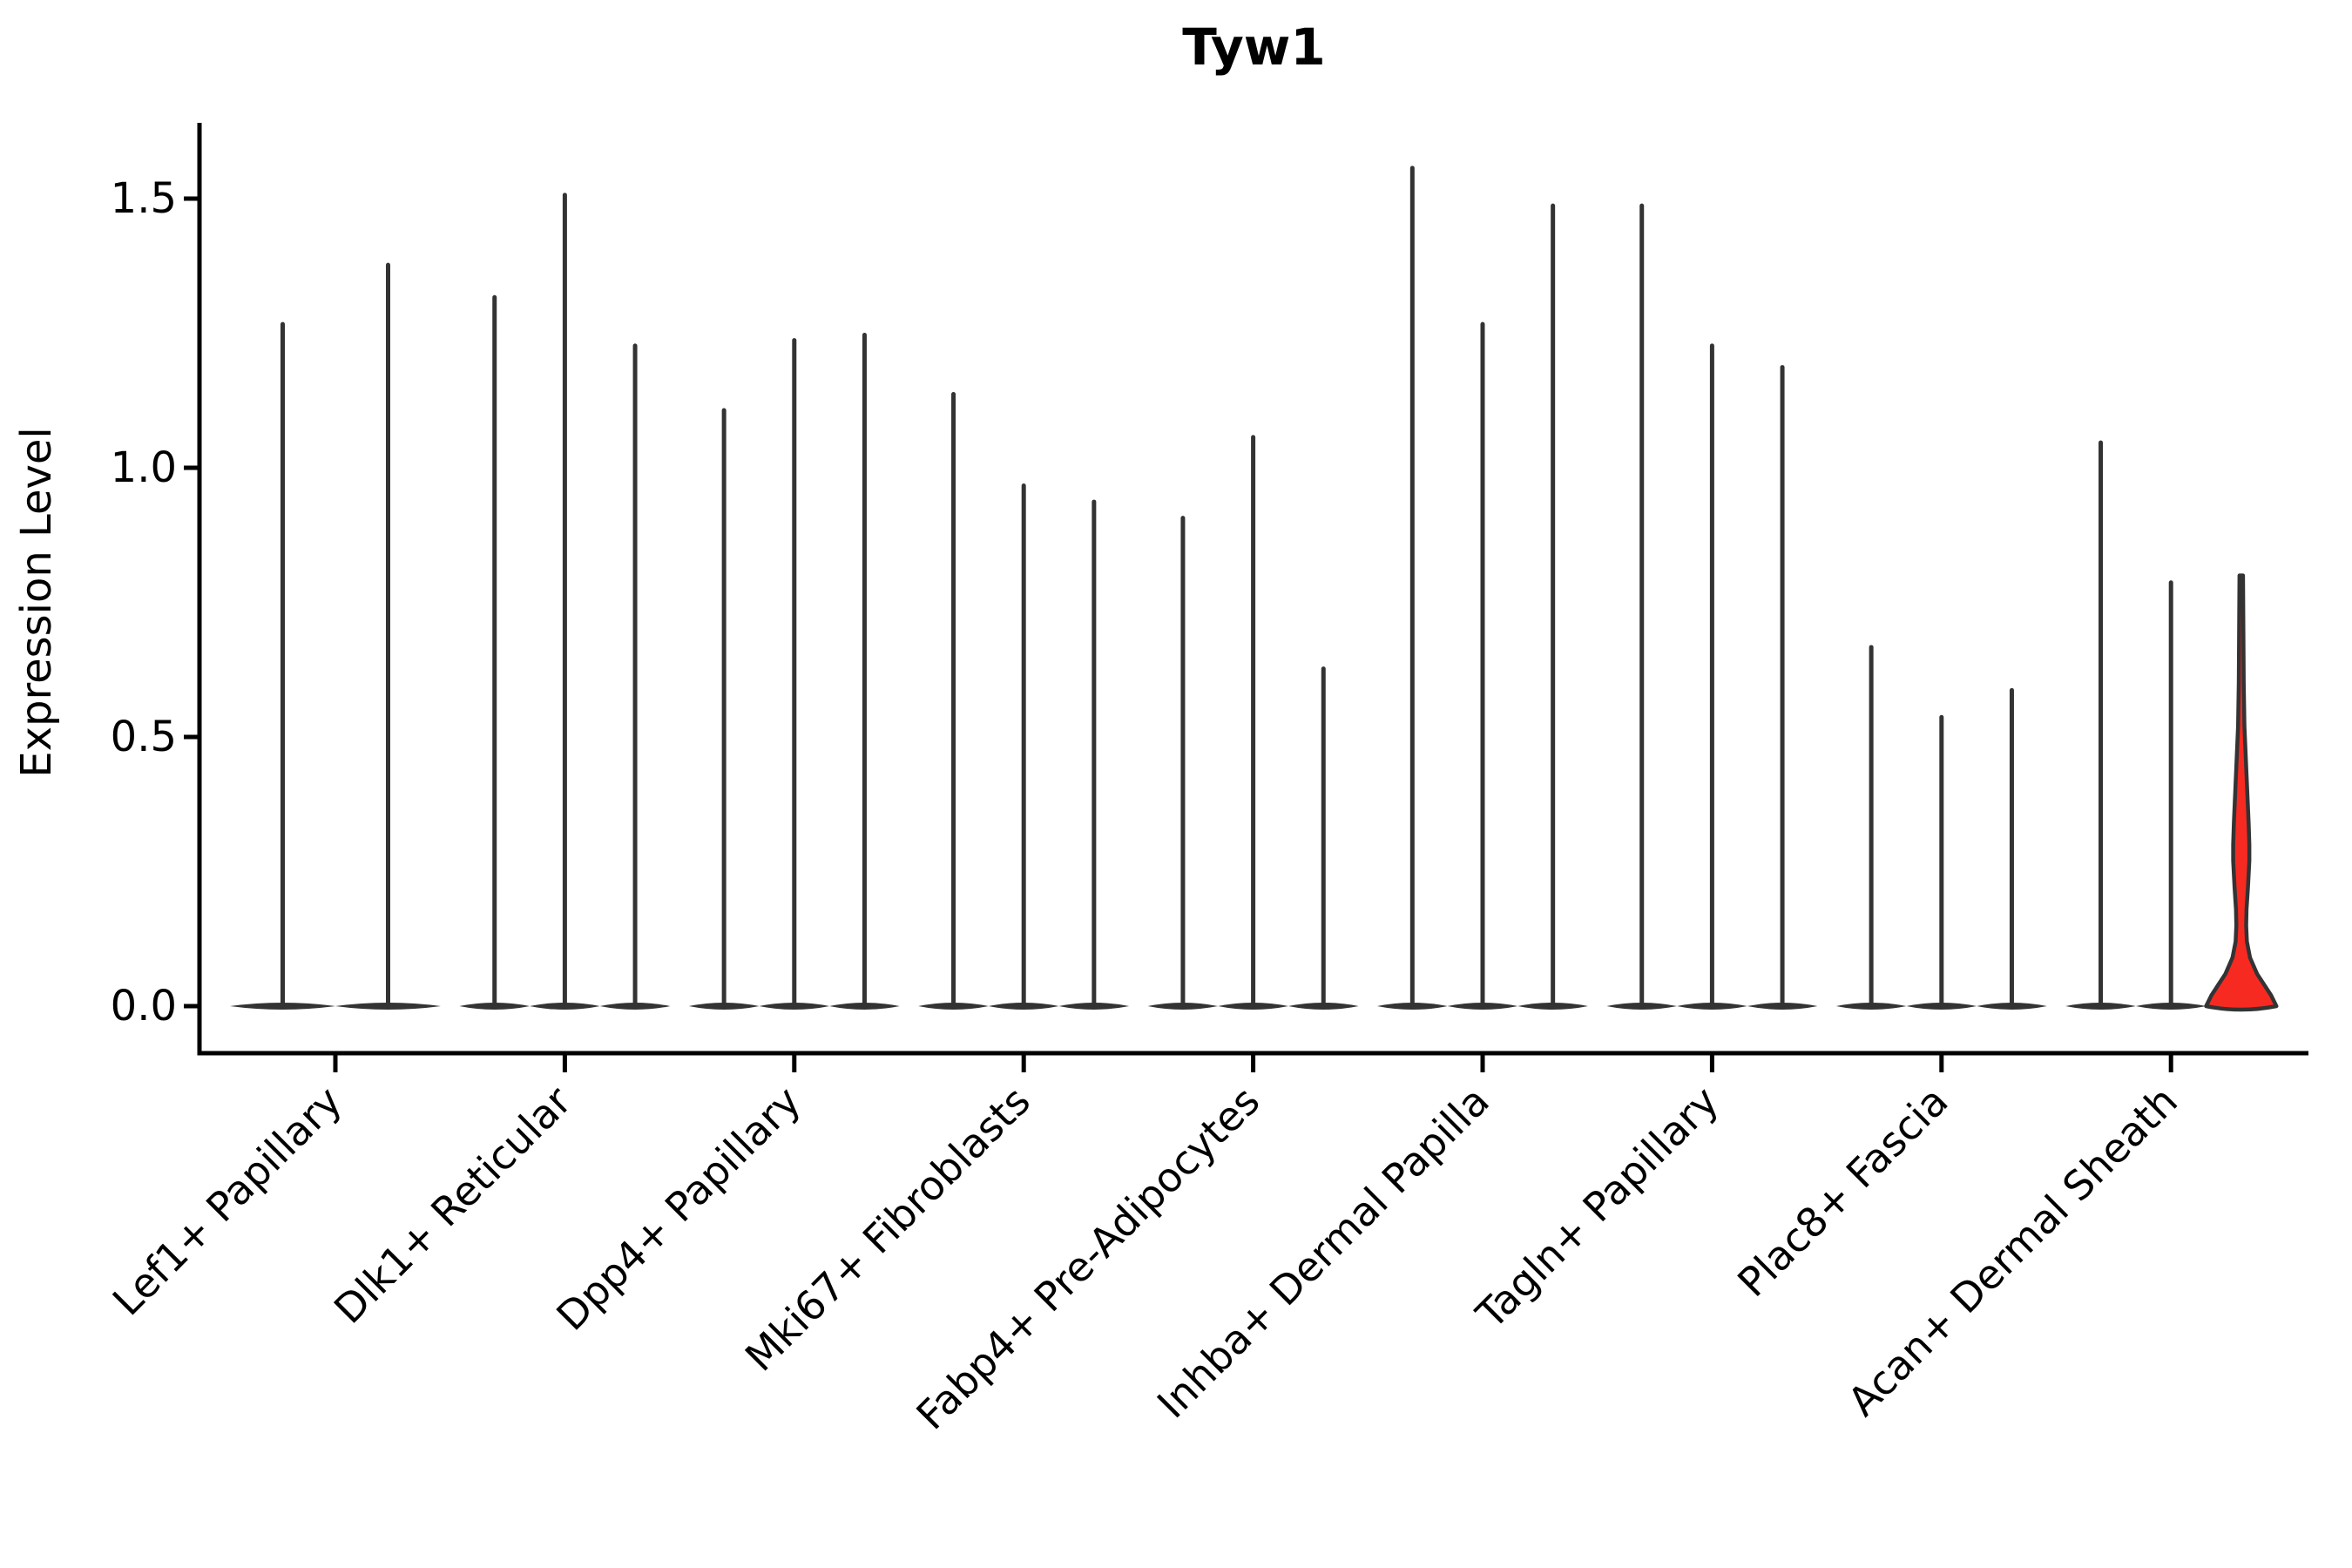 The width and height of the screenshot is (2352, 1568). What do you see at coordinates (144, 198) in the screenshot?
I see `y-tick-label: 1.5` at bounding box center [144, 198].